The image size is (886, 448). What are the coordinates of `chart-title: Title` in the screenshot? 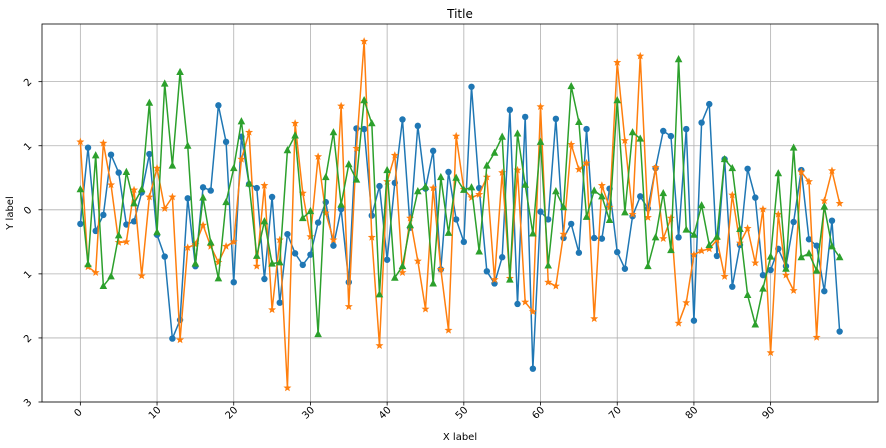 It's located at (459, 14).